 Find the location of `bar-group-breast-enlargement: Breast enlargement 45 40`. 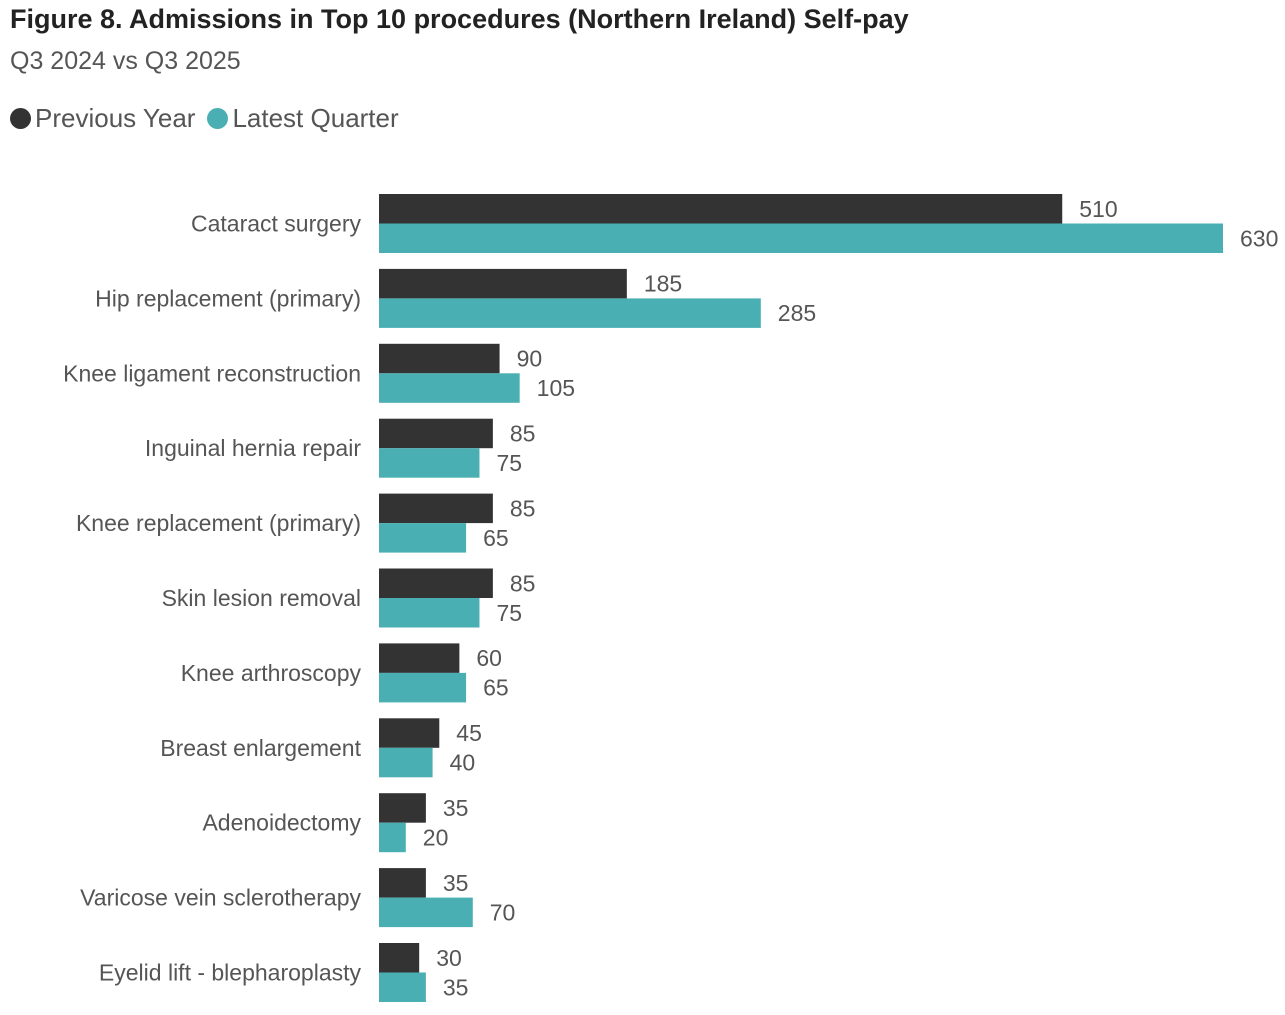

bar-group-breast-enlargement: Breast enlargement 45 40 is located at coordinates (321, 748).